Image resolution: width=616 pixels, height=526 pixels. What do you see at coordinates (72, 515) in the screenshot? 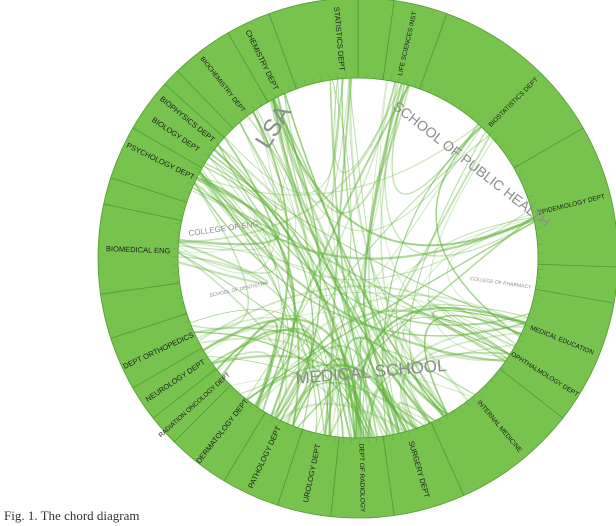
I see `figure-caption: Fig. 1. The chord diagram` at bounding box center [72, 515].